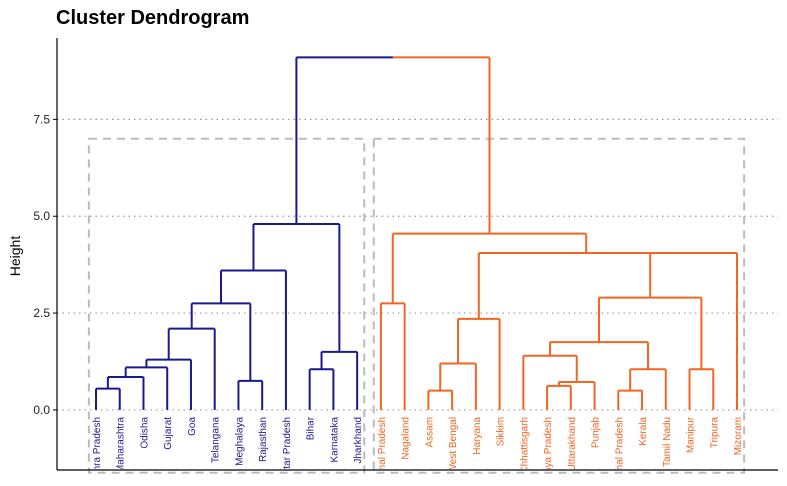 The image size is (787, 486). Describe the element at coordinates (15, 256) in the screenshot. I see `y-axis-title: Height` at that location.